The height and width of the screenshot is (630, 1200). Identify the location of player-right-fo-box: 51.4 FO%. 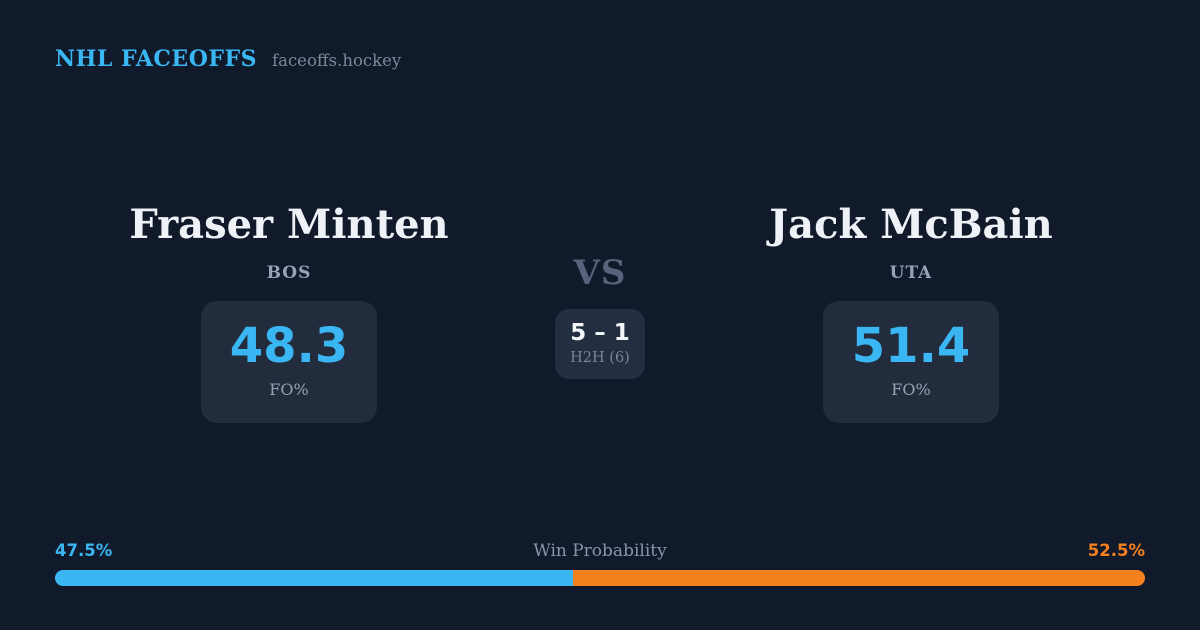
(911, 362).